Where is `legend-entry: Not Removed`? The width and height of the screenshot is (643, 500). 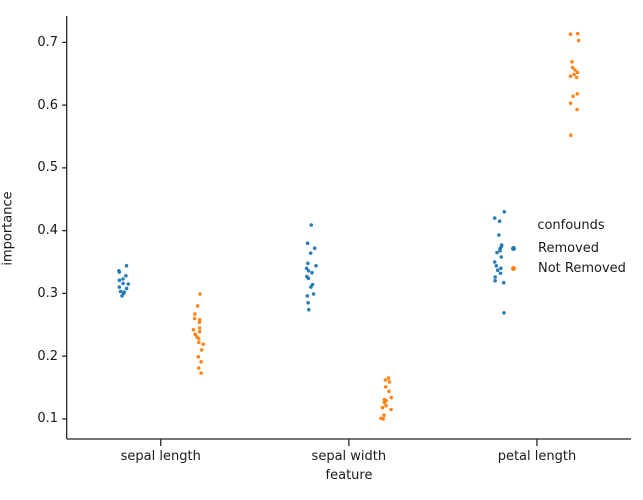 legend-entry: Not Removed is located at coordinates (571, 268).